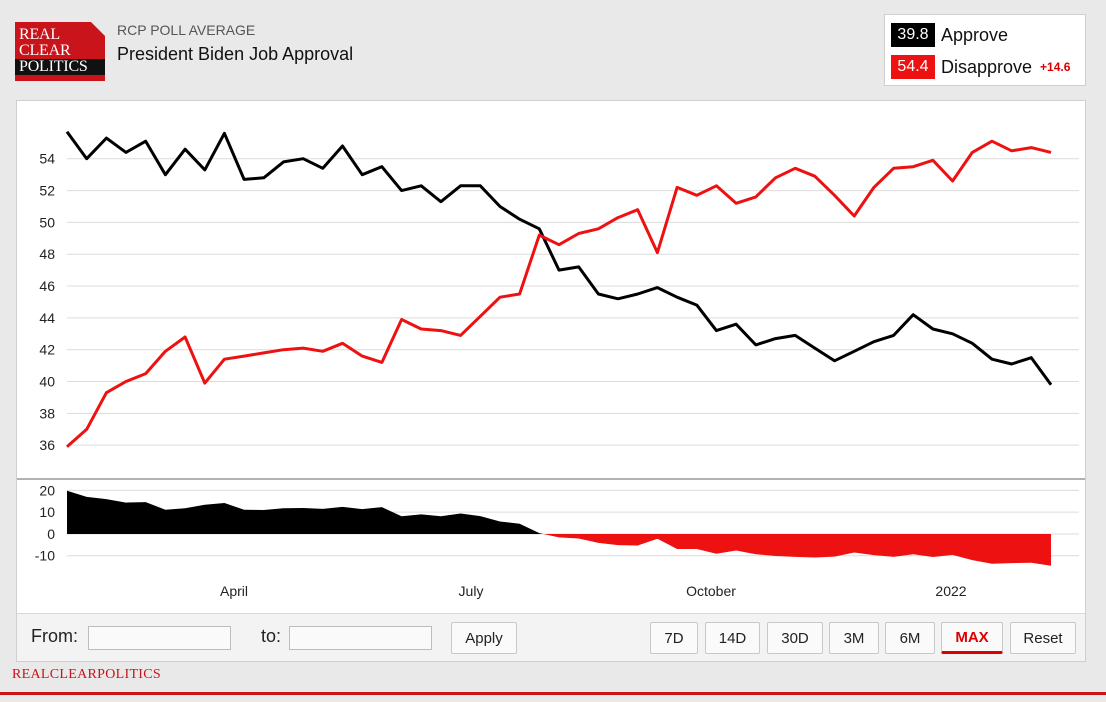 Image resolution: width=1106 pixels, height=702 pixels. What do you see at coordinates (47, 413) in the screenshot?
I see `y-tick-label: 38` at bounding box center [47, 413].